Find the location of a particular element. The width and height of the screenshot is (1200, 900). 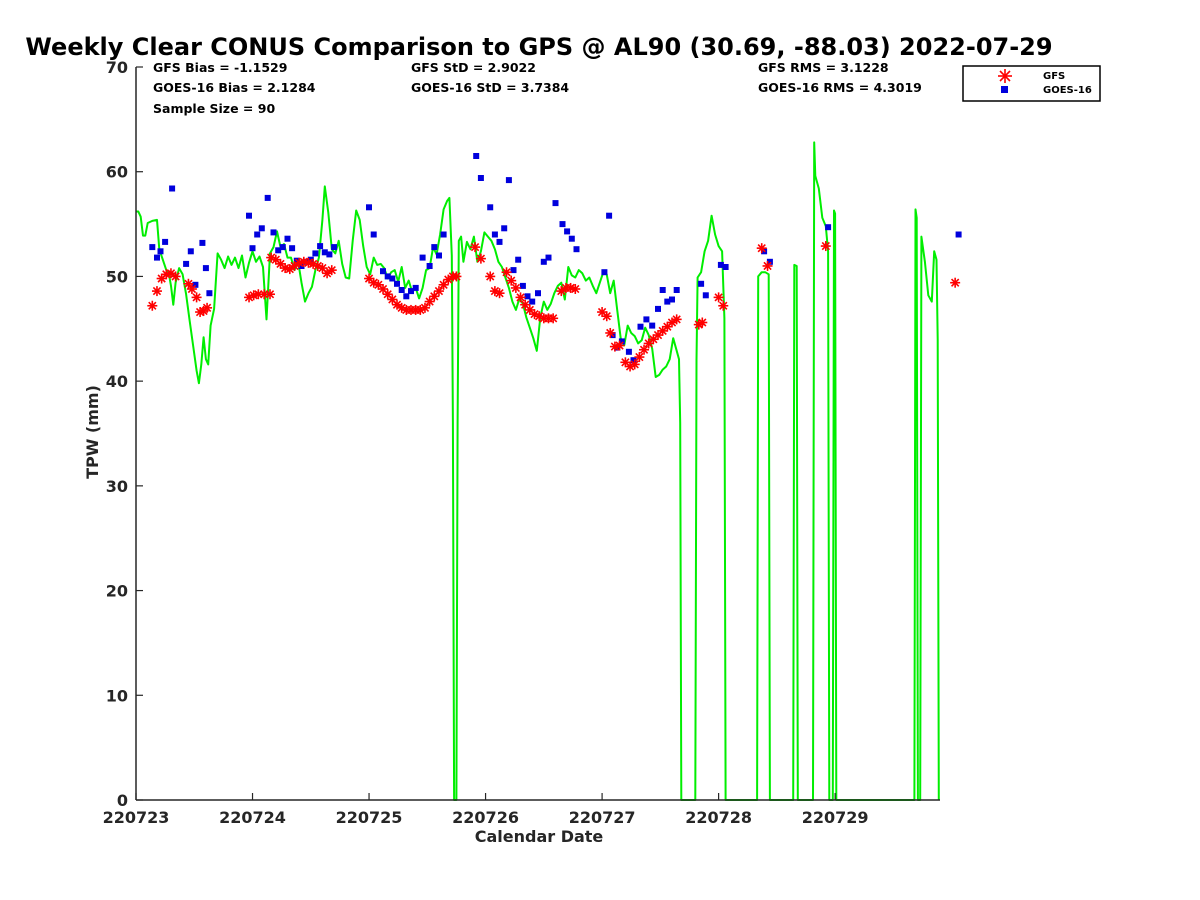

legend: GFS GOES-16 is located at coordinates (1031, 83).